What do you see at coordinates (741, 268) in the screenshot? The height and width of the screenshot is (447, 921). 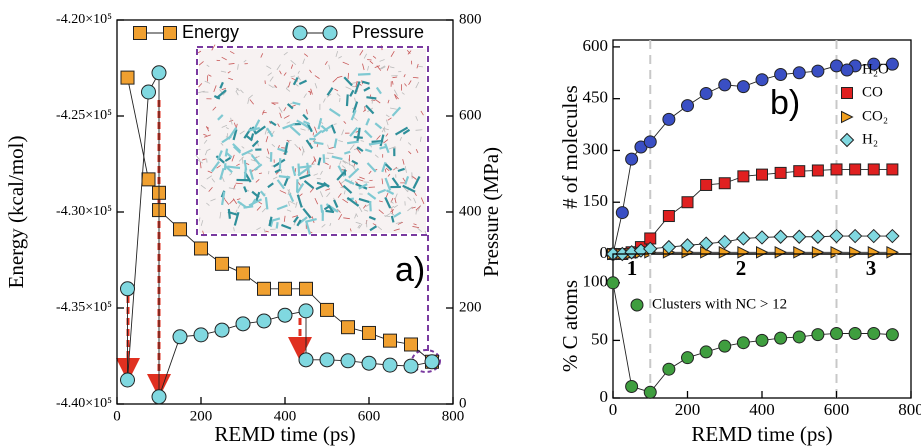 I see `annotation: 2` at bounding box center [741, 268].